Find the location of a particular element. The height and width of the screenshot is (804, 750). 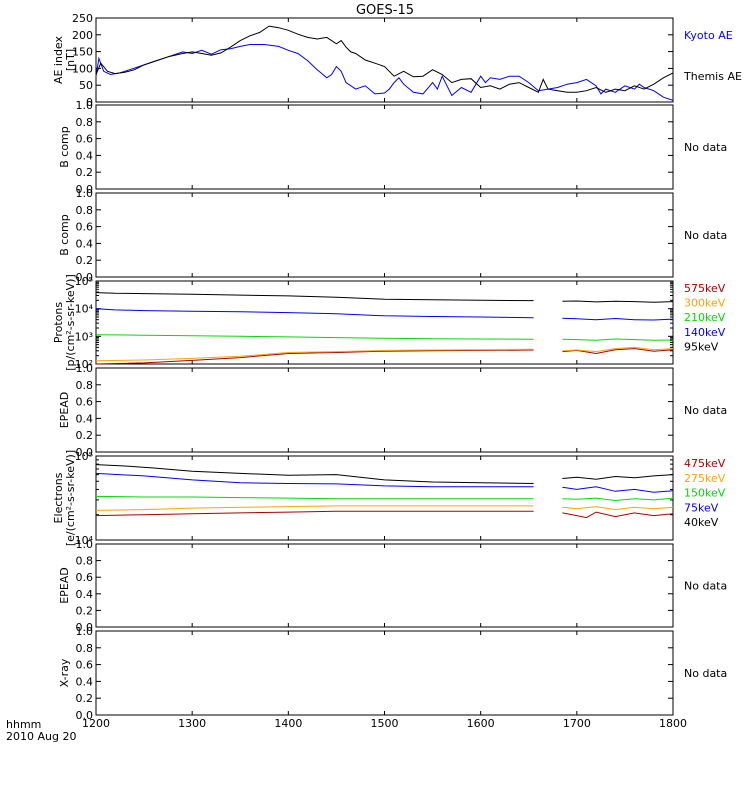

panel-epead-1: 0.0 0.2 0.4 0.6 0.8 1.0 EPEAD No data is located at coordinates (392, 410).